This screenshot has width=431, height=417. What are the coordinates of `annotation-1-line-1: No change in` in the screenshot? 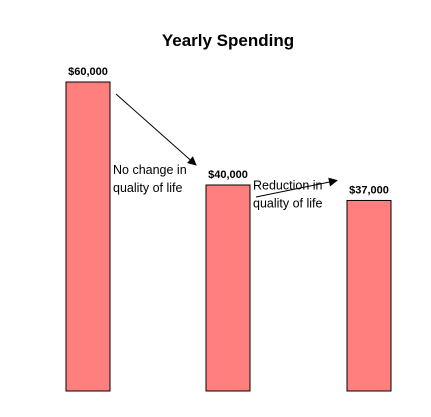 It's located at (150, 170).